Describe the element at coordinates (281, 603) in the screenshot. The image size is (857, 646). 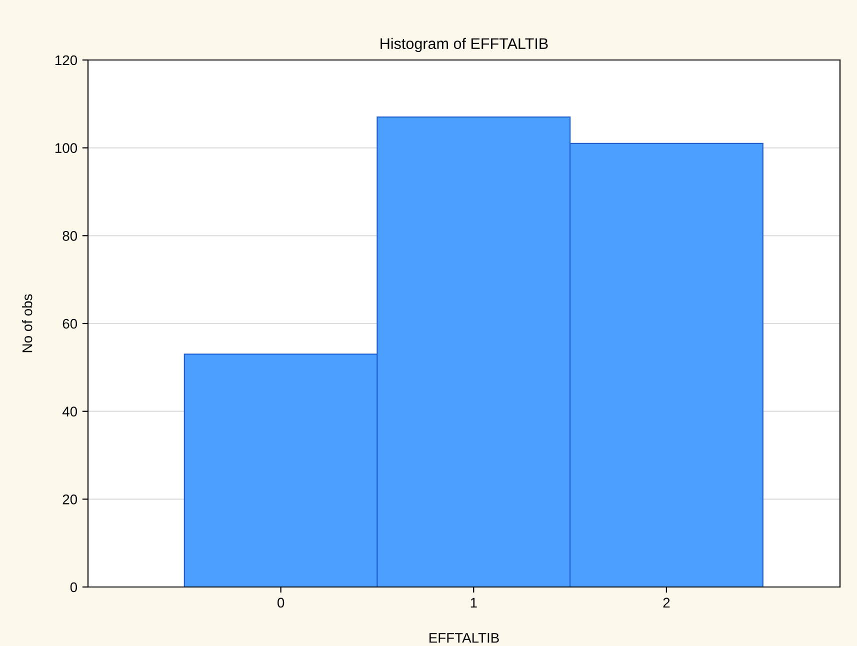
I see `x-tick-label: 0` at that location.